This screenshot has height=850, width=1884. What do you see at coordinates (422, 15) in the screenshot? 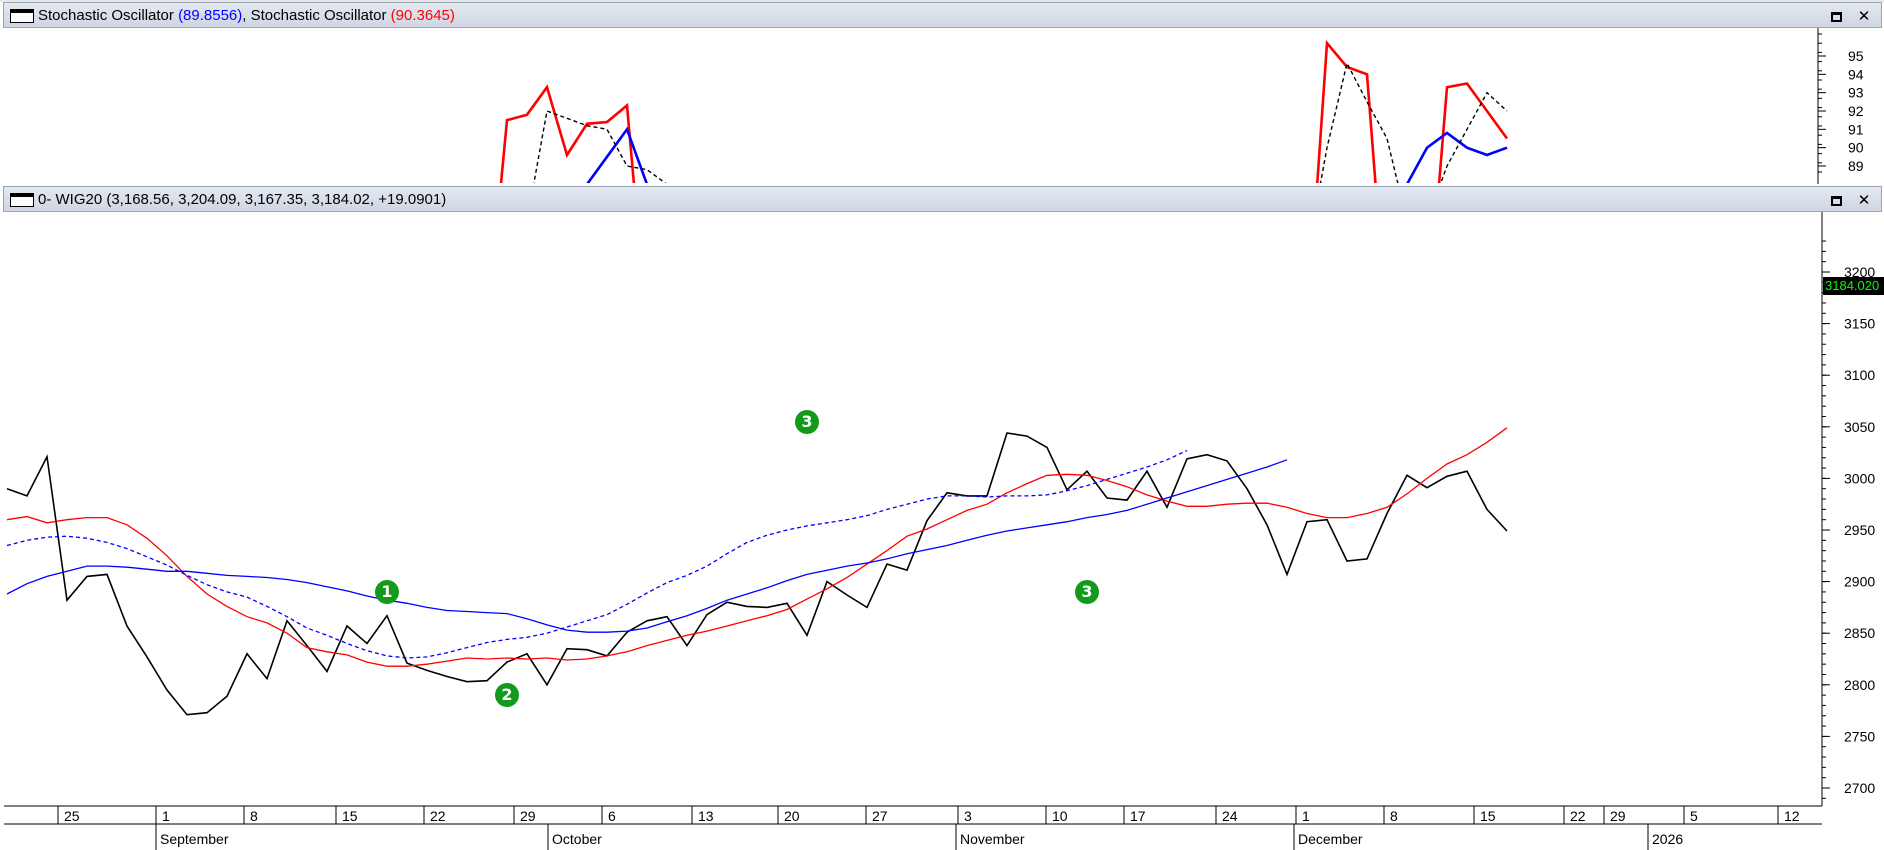
I see `stochastic-value-2: (90.3645)` at bounding box center [422, 15].